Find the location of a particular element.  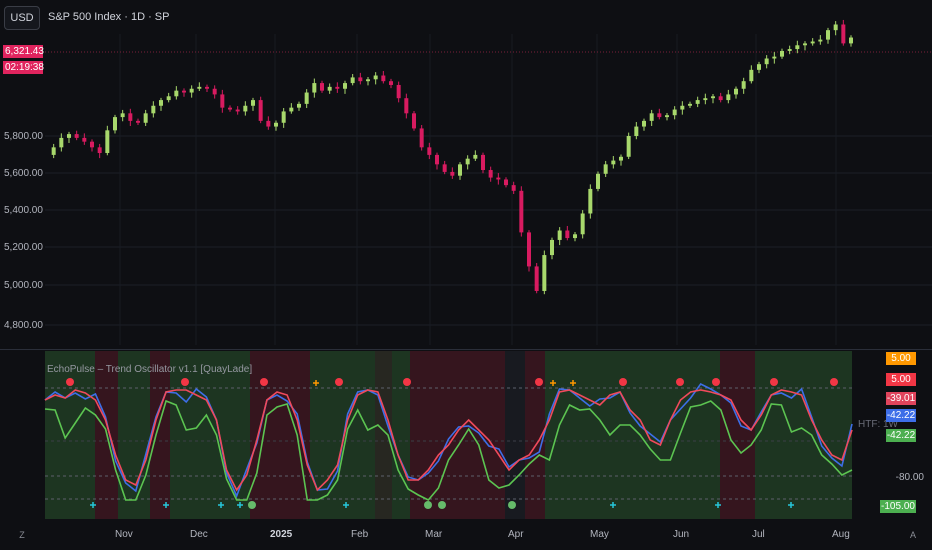

badge-red-top: 5.00 is located at coordinates (901, 379).